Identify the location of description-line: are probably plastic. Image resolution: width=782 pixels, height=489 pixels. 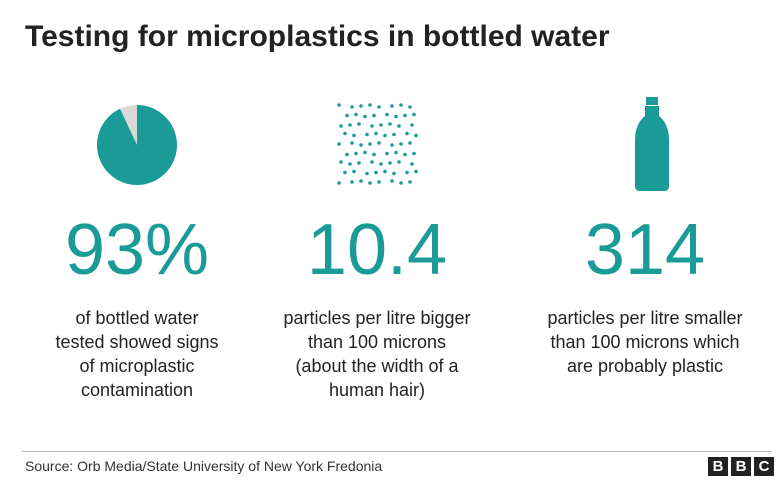
(645, 366).